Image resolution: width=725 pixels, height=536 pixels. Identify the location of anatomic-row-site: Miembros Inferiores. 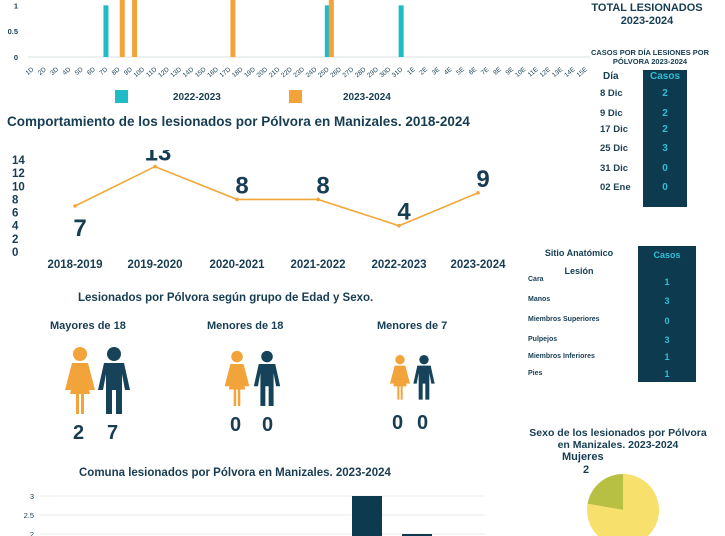
(561, 356).